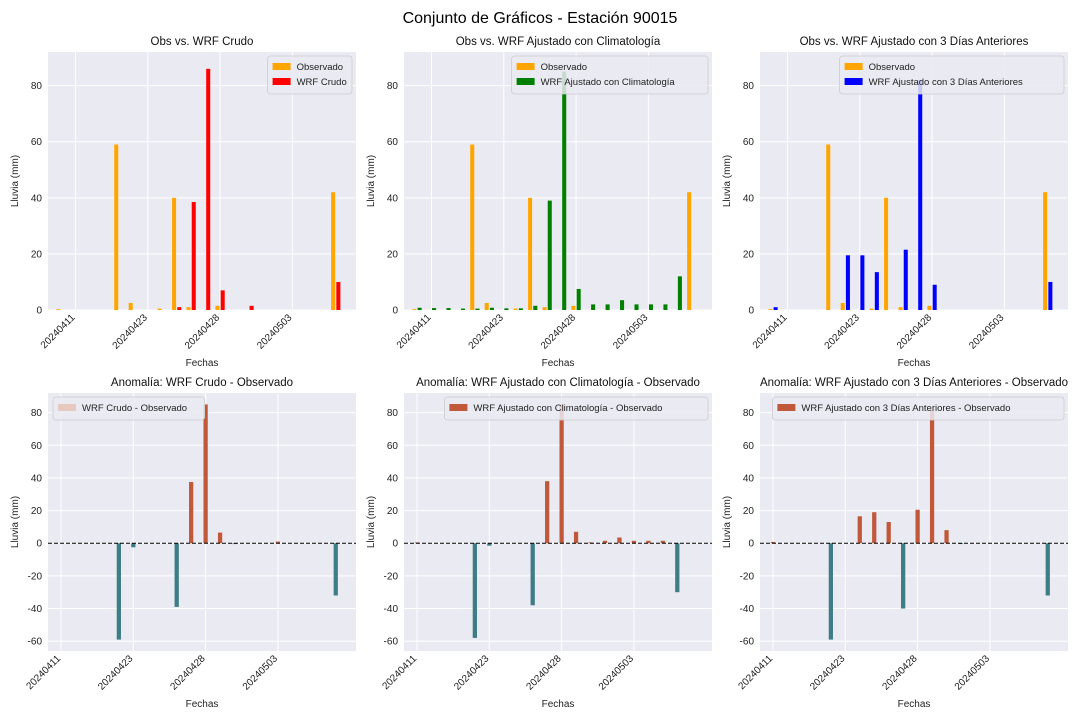 The height and width of the screenshot is (720, 1080). What do you see at coordinates (310, 75) in the screenshot?
I see `legend: Observado WRF Crudo` at bounding box center [310, 75].